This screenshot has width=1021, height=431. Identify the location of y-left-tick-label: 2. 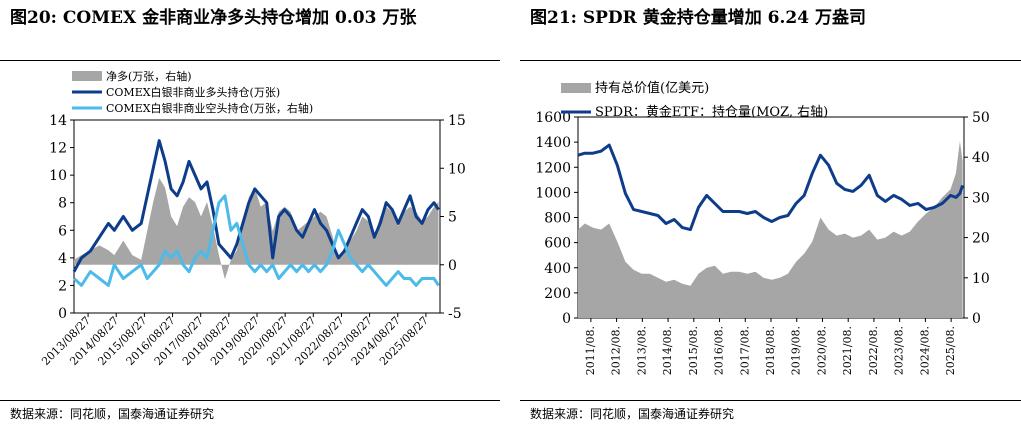
(62, 286).